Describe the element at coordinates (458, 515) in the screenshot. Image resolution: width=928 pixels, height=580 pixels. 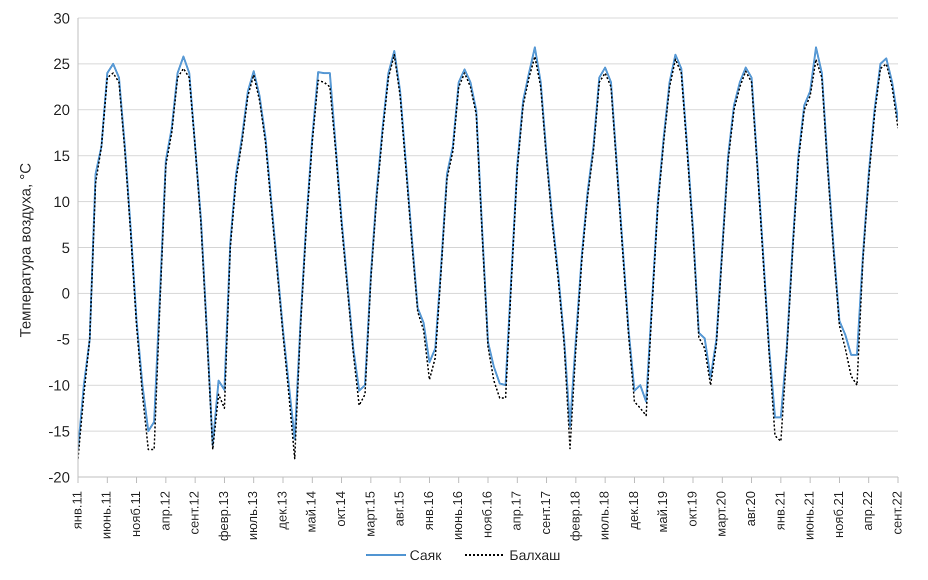
I see `x-tick-label: июнь.16` at that location.